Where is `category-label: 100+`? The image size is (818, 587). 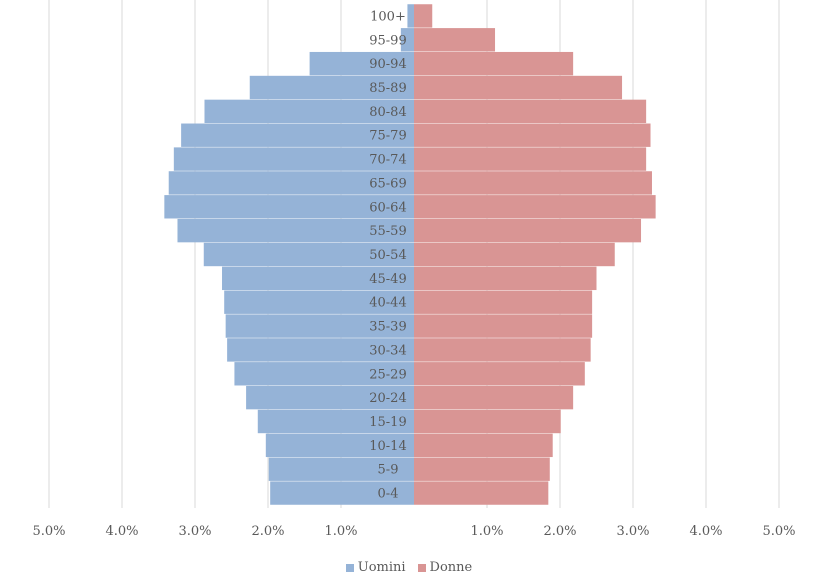
category-label: 100+ is located at coordinates (388, 16).